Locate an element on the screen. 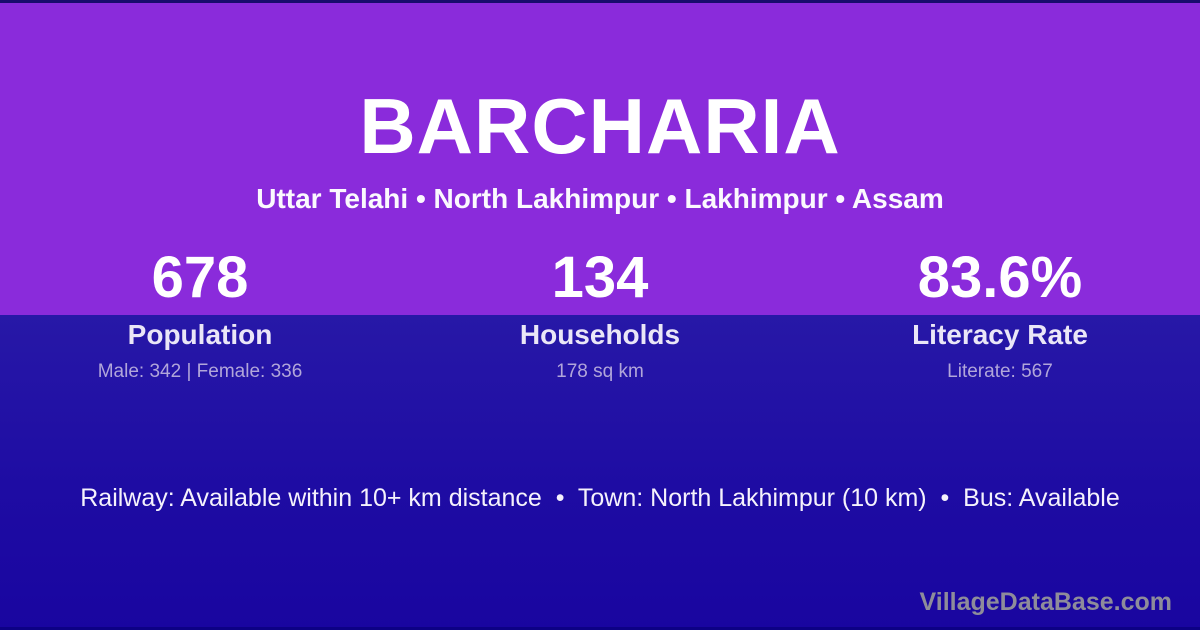 The height and width of the screenshot is (630, 1200). households-detail: 178 sq km is located at coordinates (600, 371).